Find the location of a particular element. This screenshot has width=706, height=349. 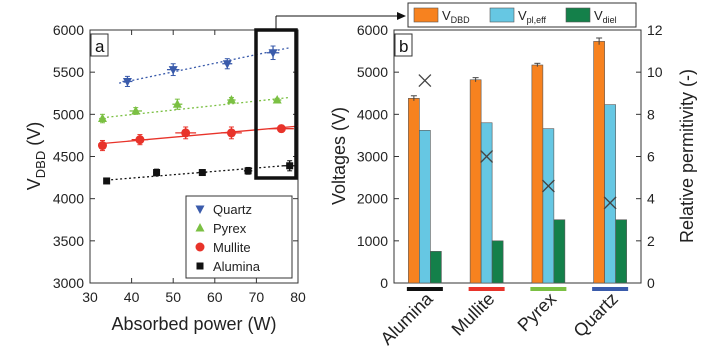

legend-label-sub: diel is located at coordinates (610, 20).